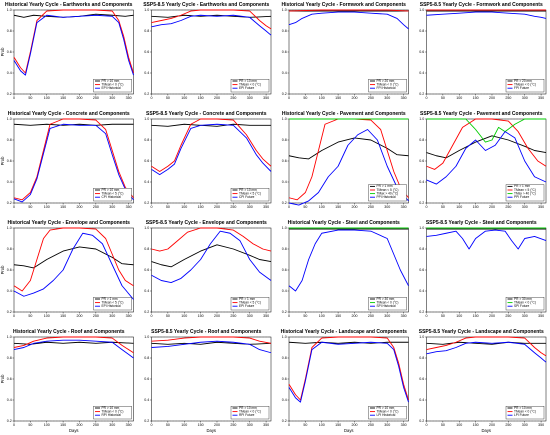 Image resolution: width=550 pixels, height=435 pixels. I want to click on legend-entry: EPI Historical, so click(111, 88).